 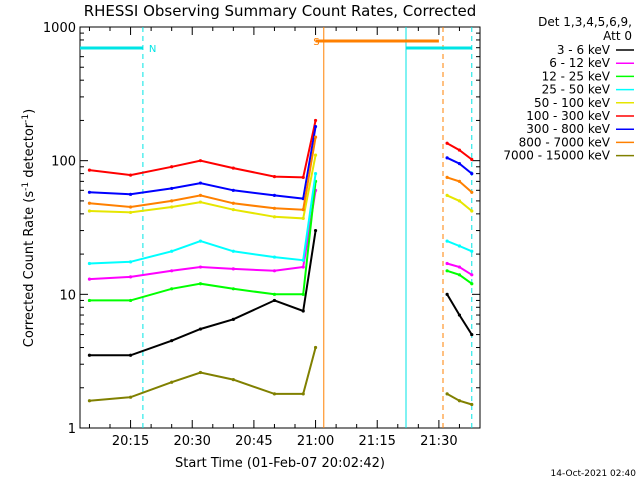 What do you see at coordinates (572, 103) in the screenshot?
I see `legend-label: 50 - 100 keV` at bounding box center [572, 103].